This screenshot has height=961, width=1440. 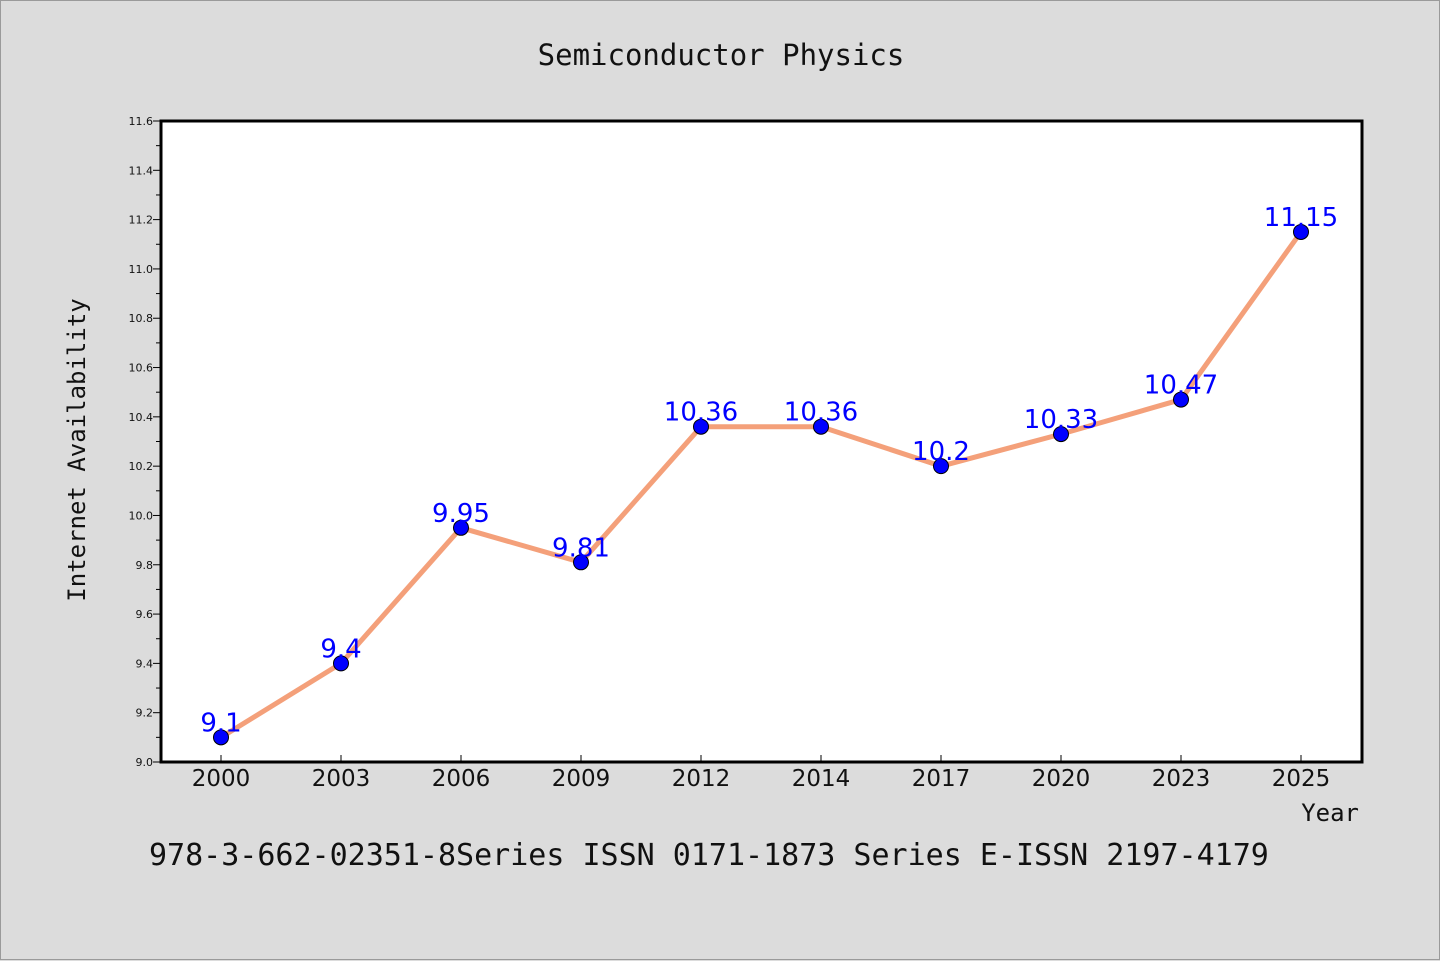 I want to click on x-tick-label: 2014, so click(x=821, y=779).